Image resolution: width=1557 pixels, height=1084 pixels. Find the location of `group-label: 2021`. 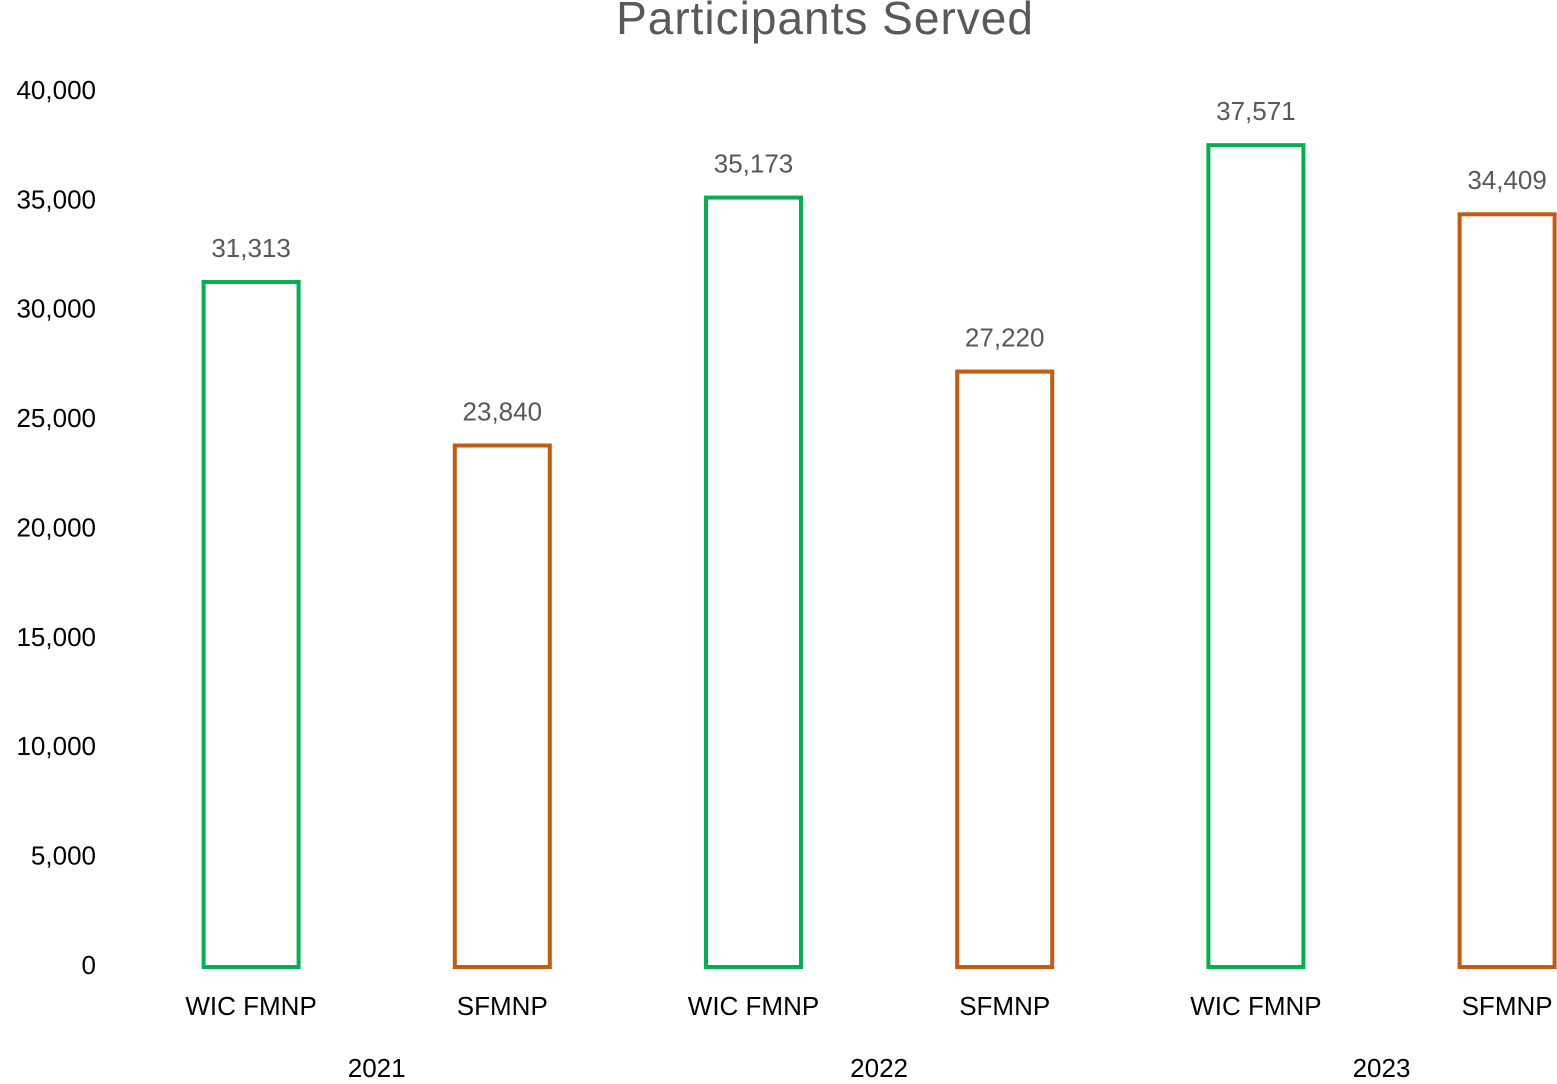

group-label: 2021 is located at coordinates (377, 1068).